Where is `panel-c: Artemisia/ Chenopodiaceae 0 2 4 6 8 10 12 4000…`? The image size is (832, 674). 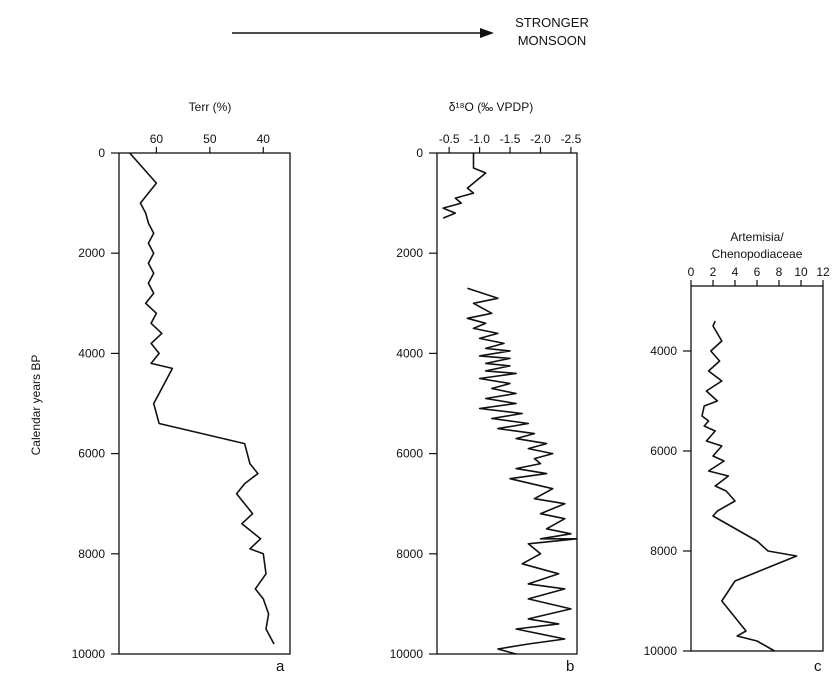 panel-c: Artemisia/ Chenopodiaceae 0 2 4 6 8 10 12 4000… is located at coordinates (737, 452).